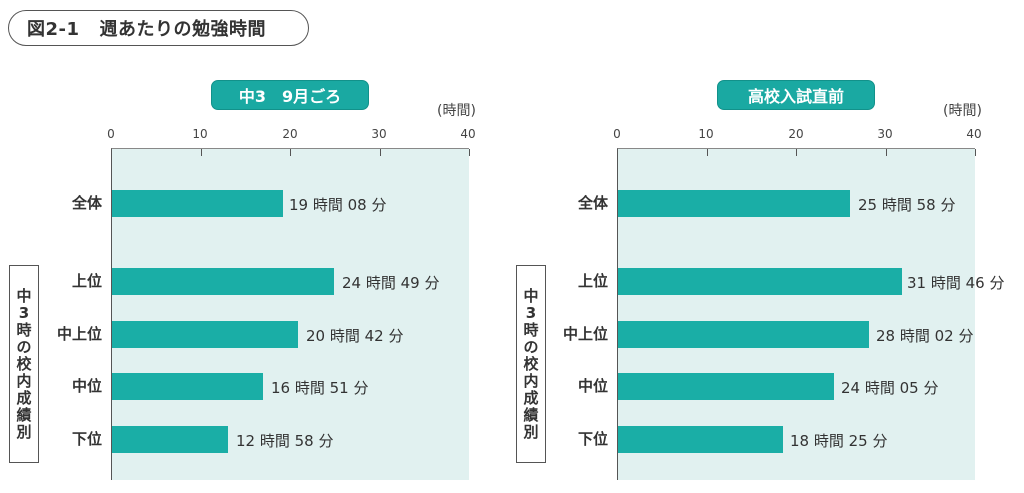 The width and height of the screenshot is (1024, 493). I want to click on bar-value-label: 24 時間 49 分, so click(391, 283).